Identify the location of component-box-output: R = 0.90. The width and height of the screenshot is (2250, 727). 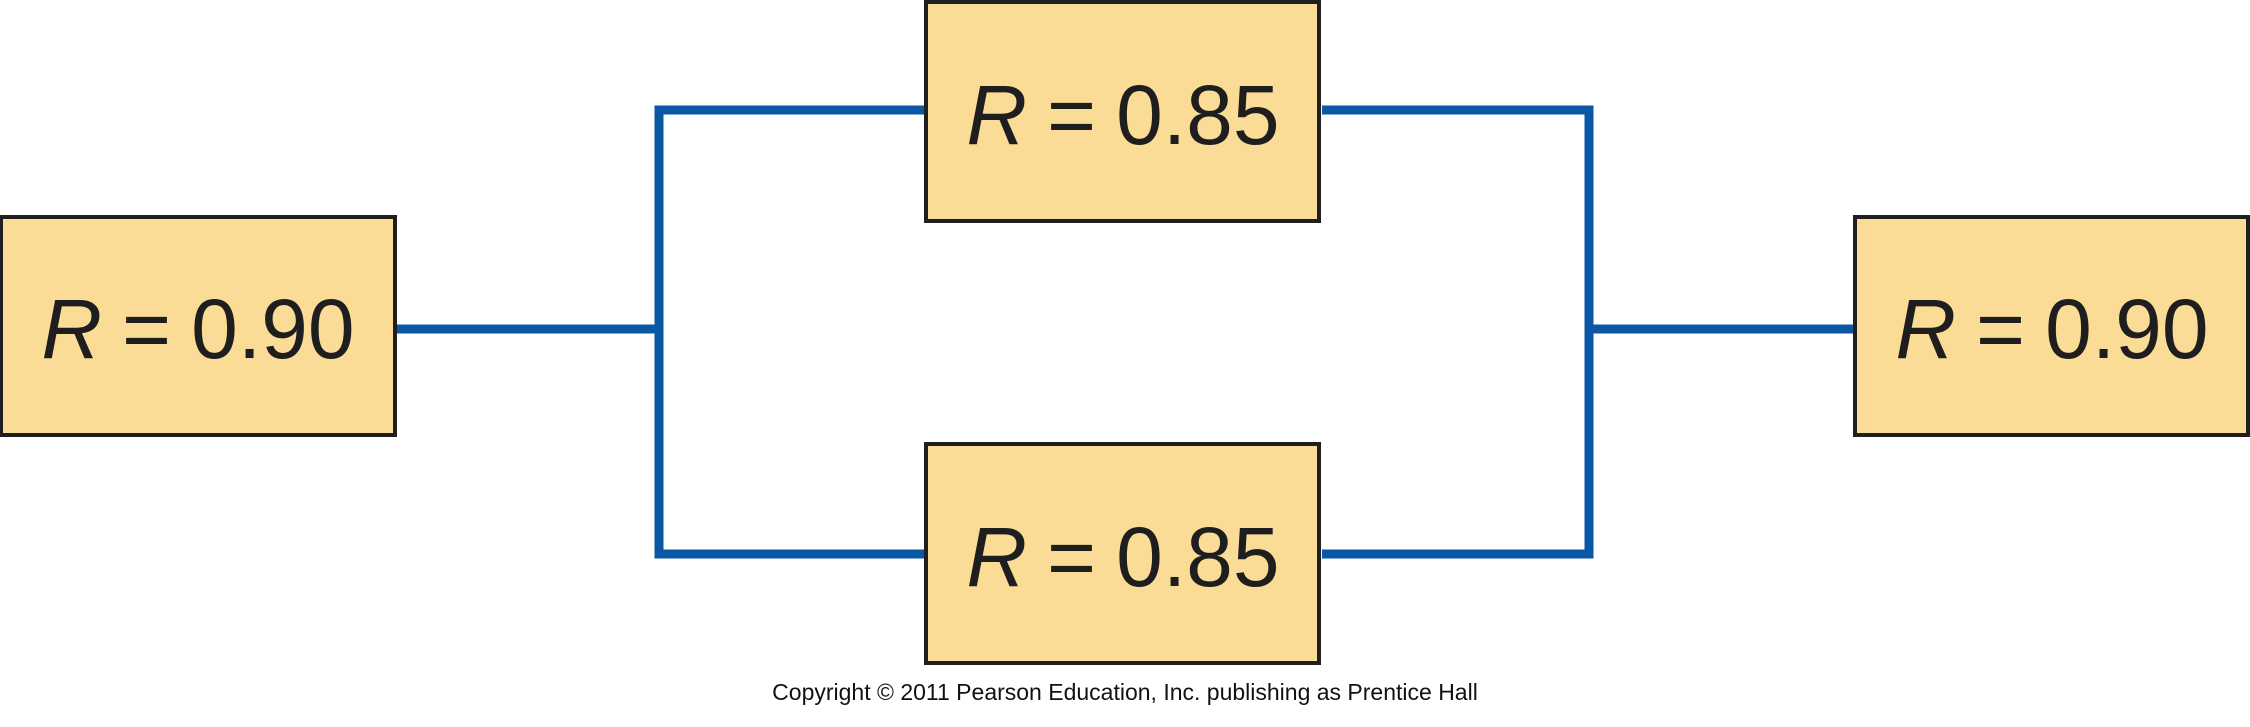
(2051, 326).